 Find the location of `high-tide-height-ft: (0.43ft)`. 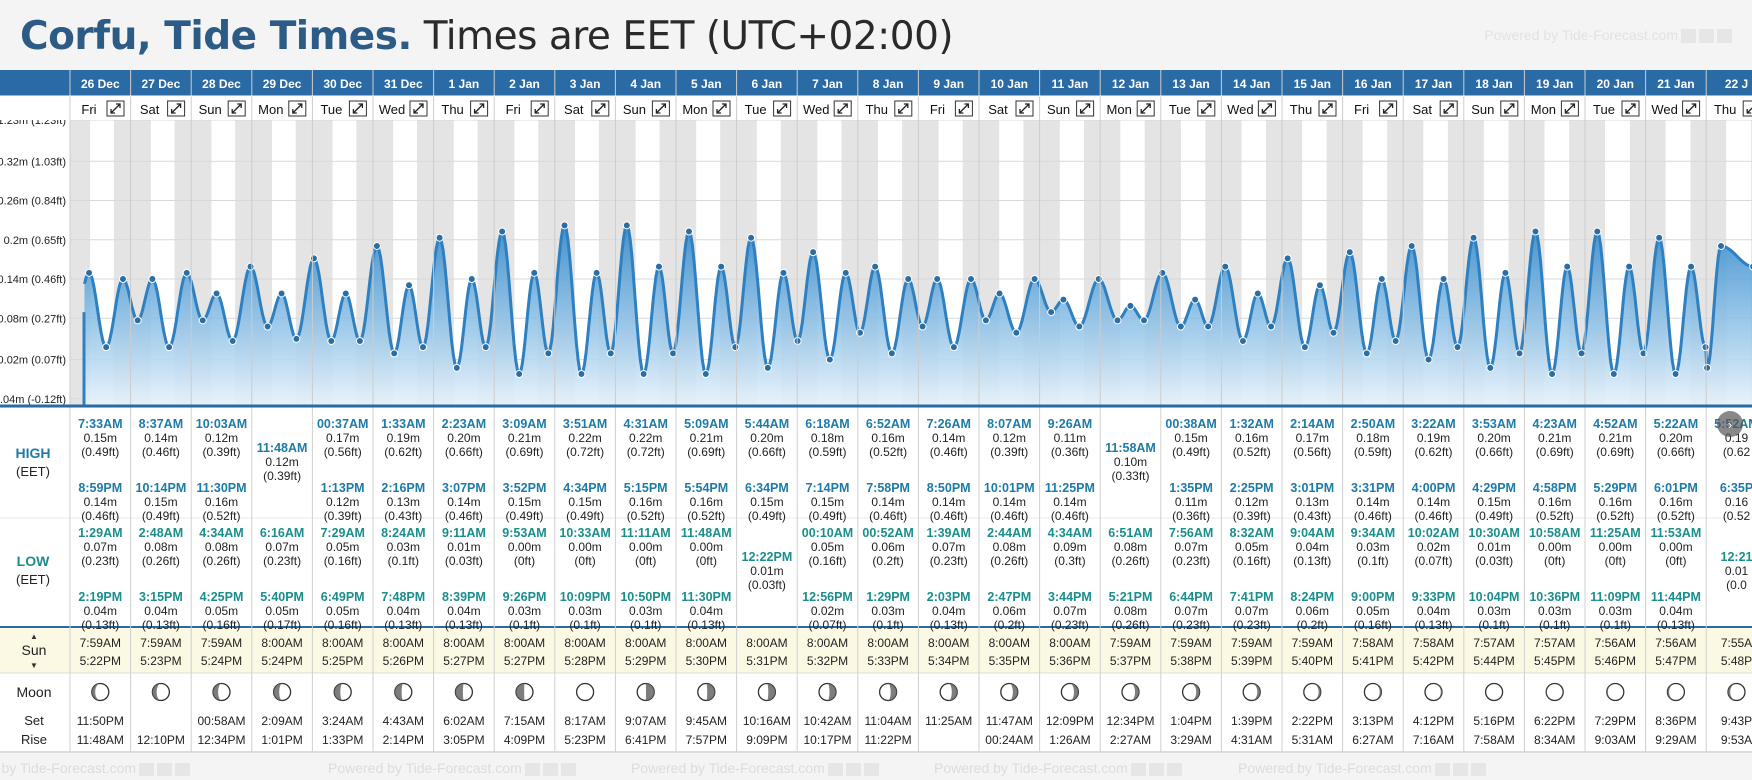

high-tide-height-ft: (0.43ft) is located at coordinates (1312, 516).